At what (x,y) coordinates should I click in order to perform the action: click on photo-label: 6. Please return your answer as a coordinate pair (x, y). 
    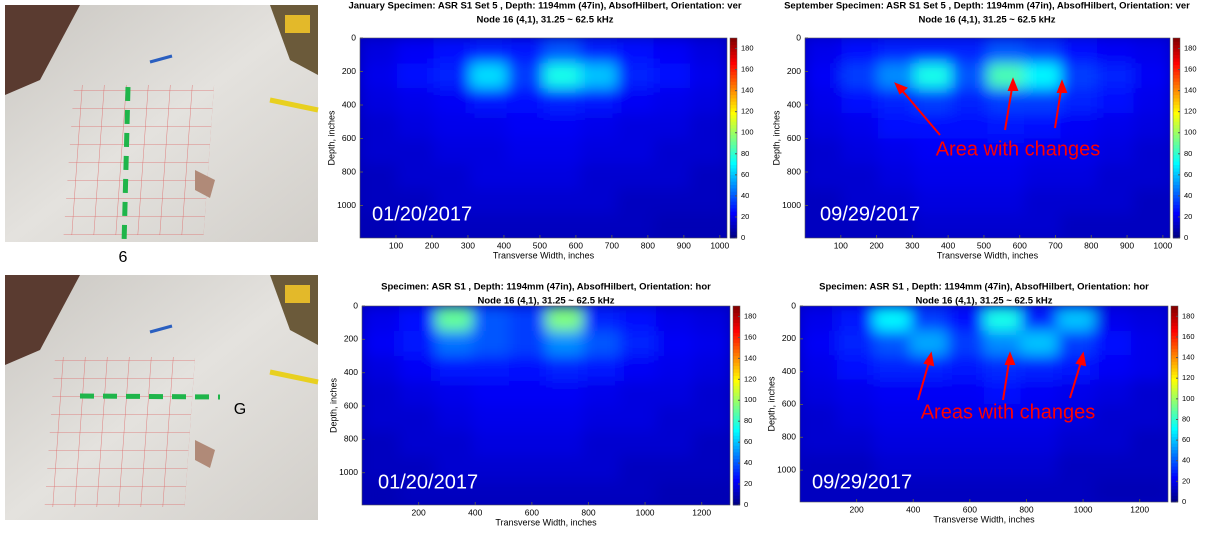
    Looking at the image, I should click on (123, 257).